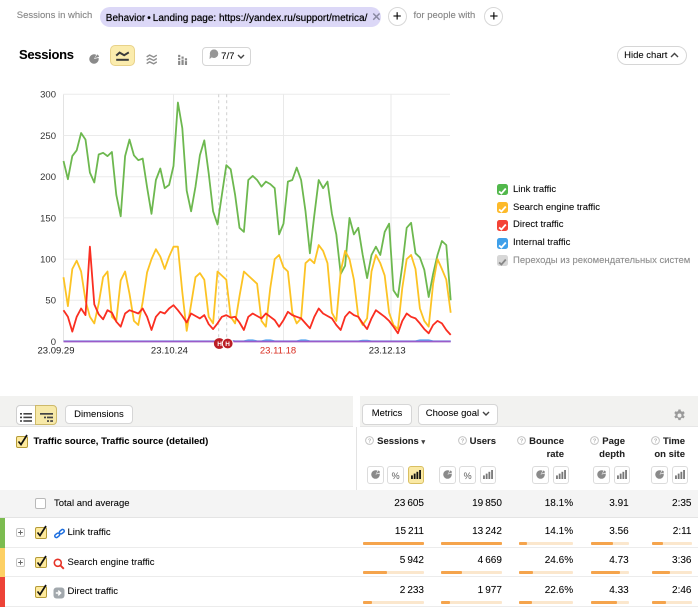 This screenshot has width=698, height=609. What do you see at coordinates (48, 260) in the screenshot?
I see `svg-text: 100` at bounding box center [48, 260].